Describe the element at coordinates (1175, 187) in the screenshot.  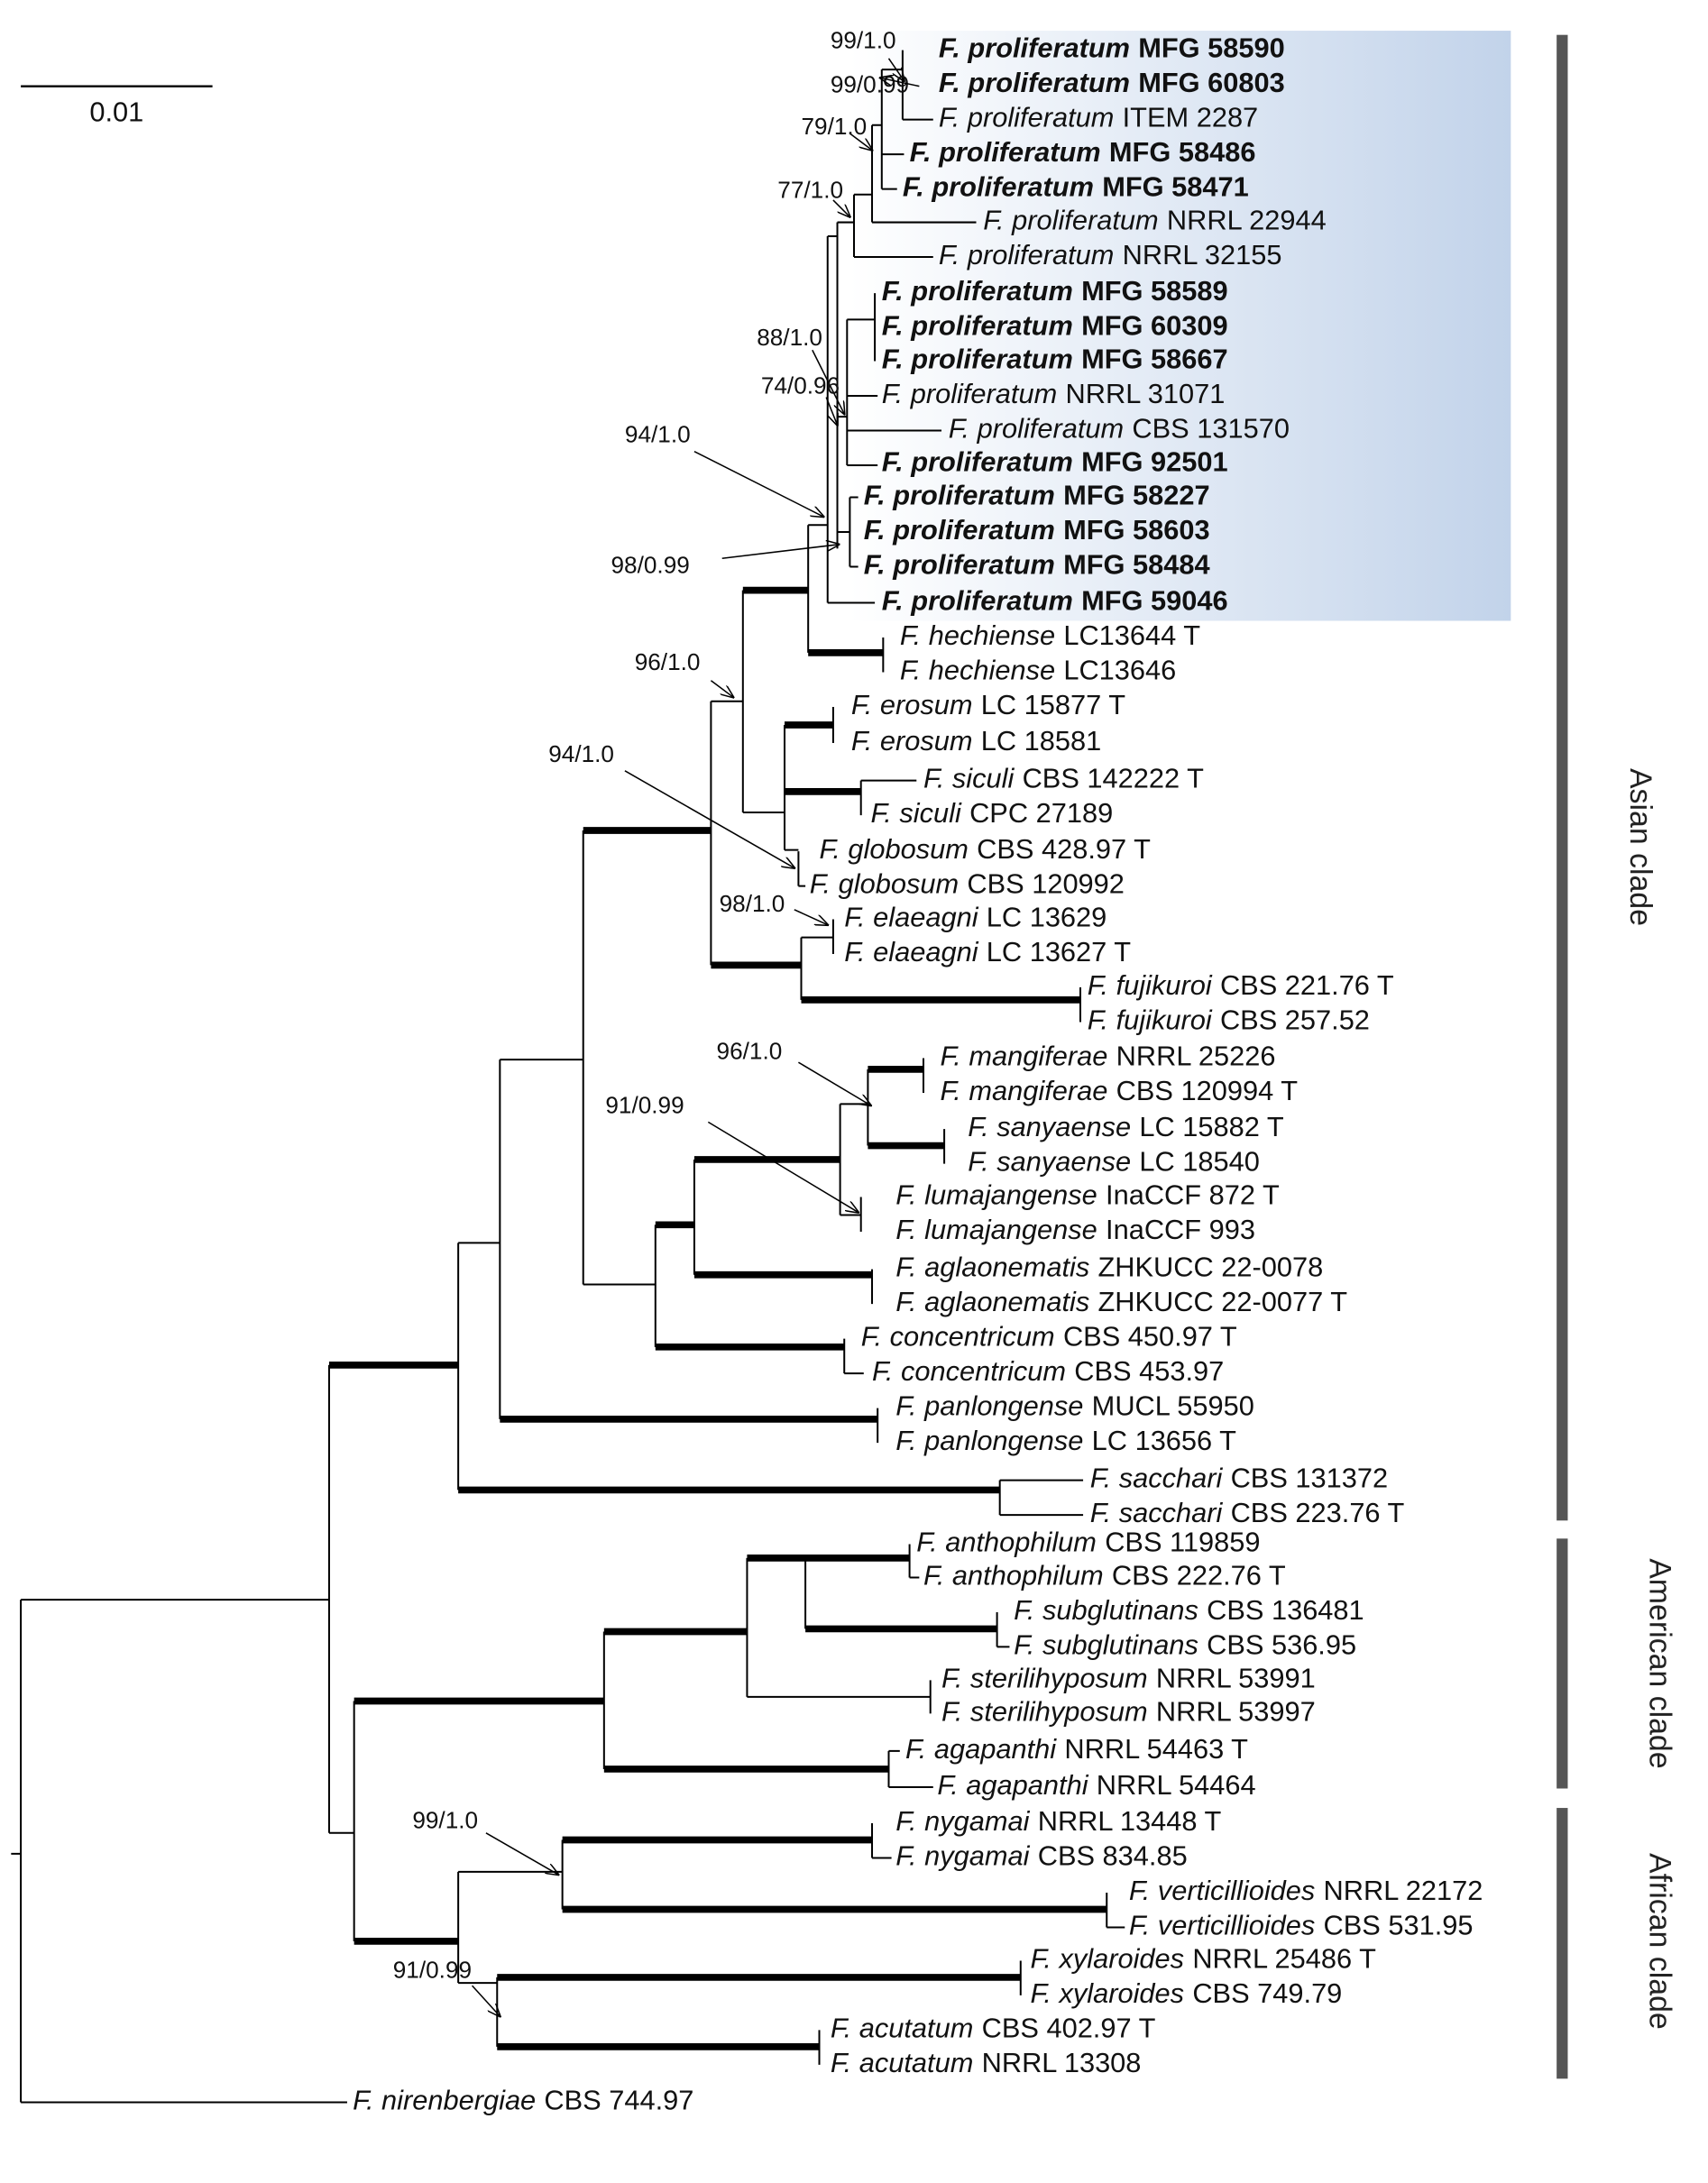
I see `strain-id: MFG 58471` at that location.